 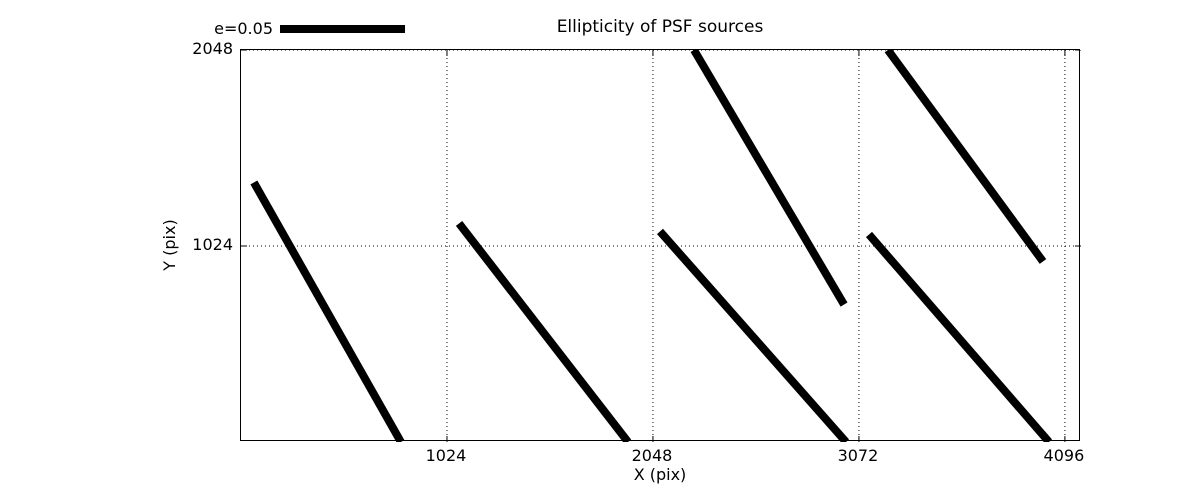 What do you see at coordinates (858, 455) in the screenshot?
I see `x-tick-label: 3072` at bounding box center [858, 455].